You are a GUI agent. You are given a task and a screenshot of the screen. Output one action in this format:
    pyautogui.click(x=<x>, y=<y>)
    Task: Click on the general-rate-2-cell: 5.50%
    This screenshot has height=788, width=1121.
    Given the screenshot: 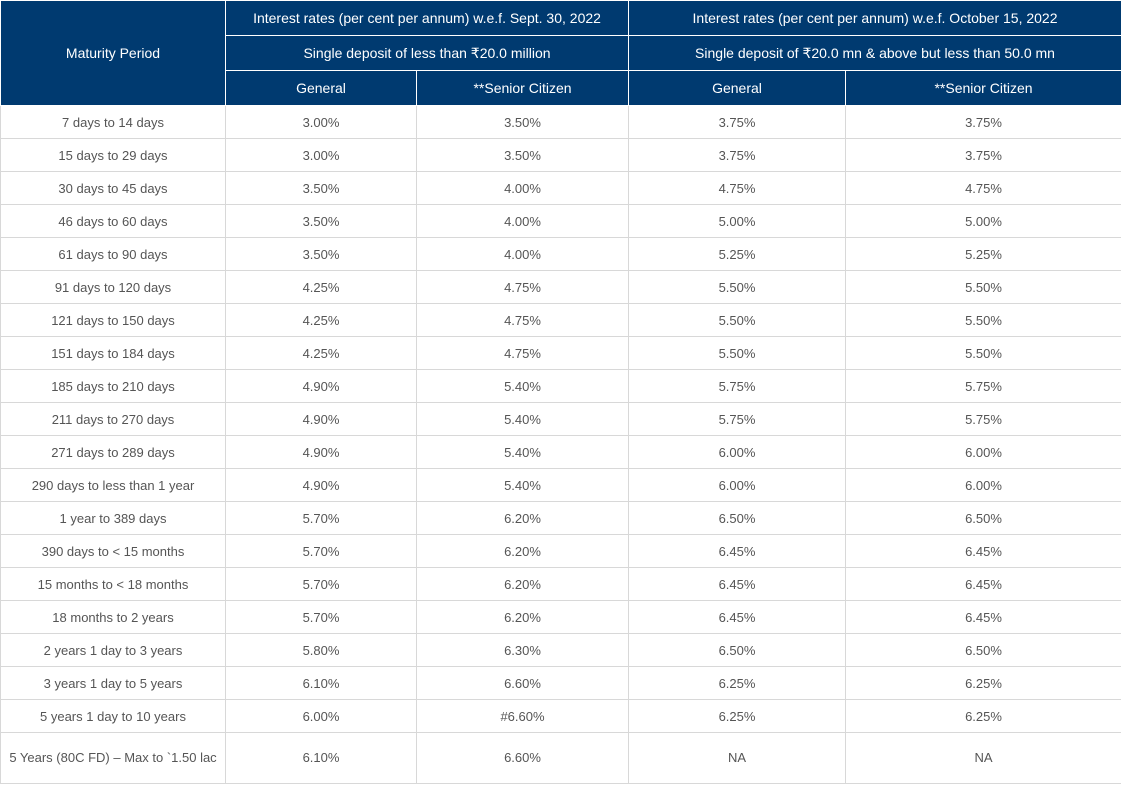 What is the action you would take?
    pyautogui.click(x=737, y=287)
    